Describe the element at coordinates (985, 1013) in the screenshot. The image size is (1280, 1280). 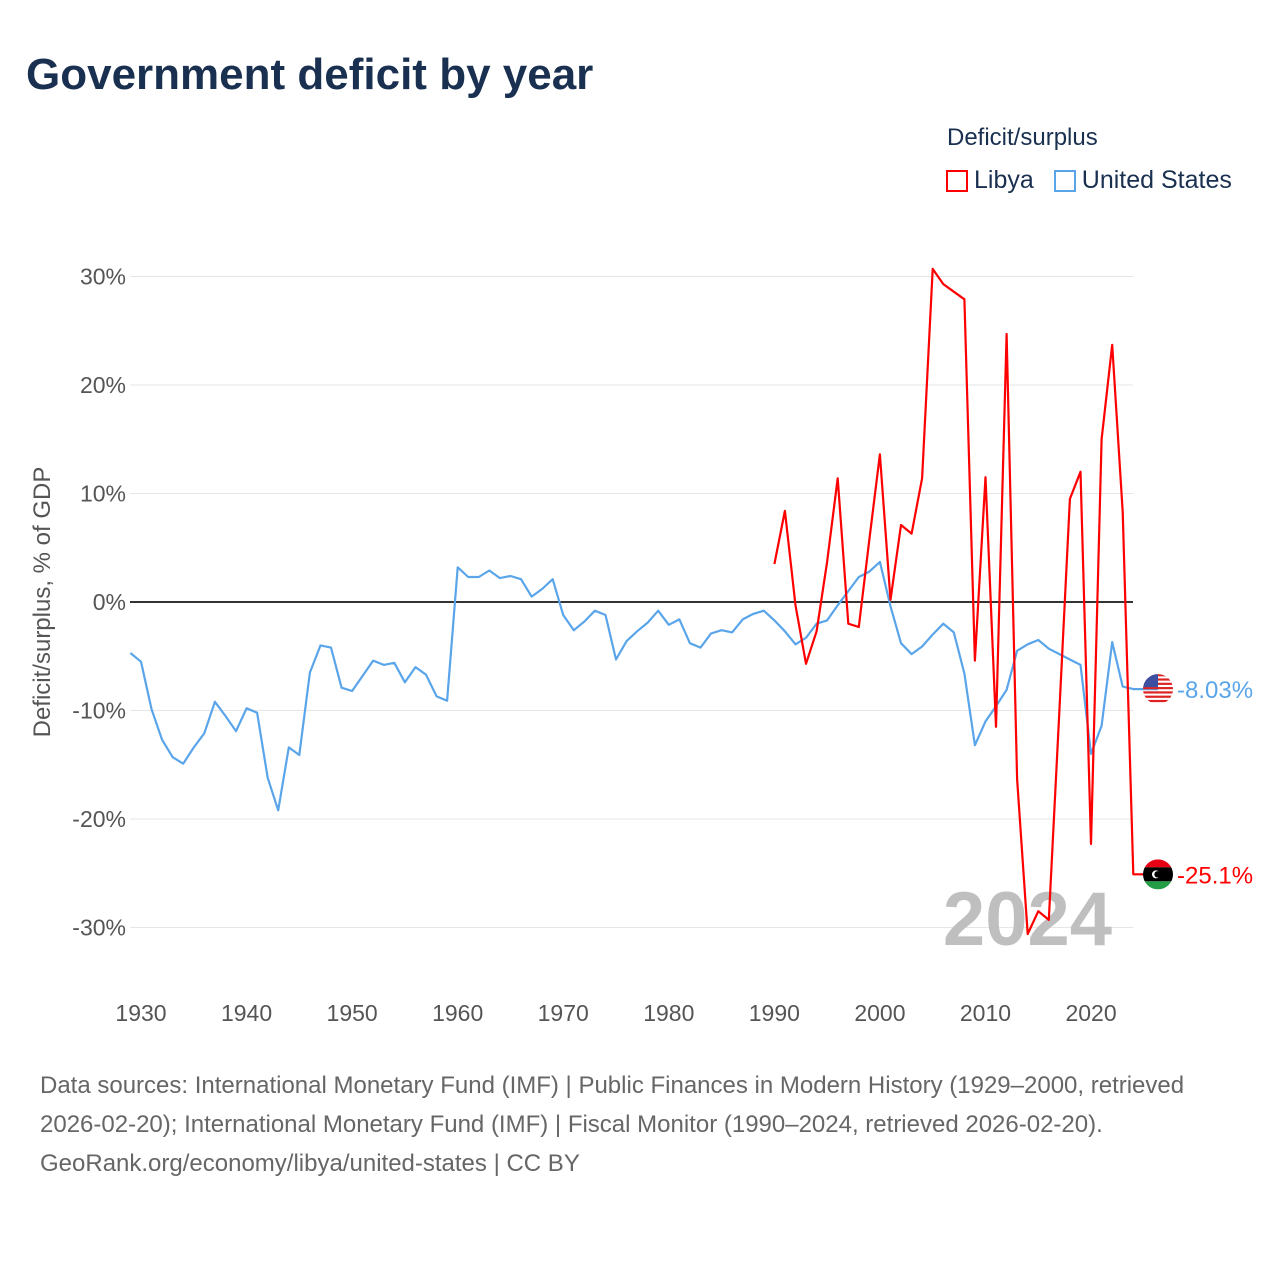
I see `x-tick-label: 2010` at that location.